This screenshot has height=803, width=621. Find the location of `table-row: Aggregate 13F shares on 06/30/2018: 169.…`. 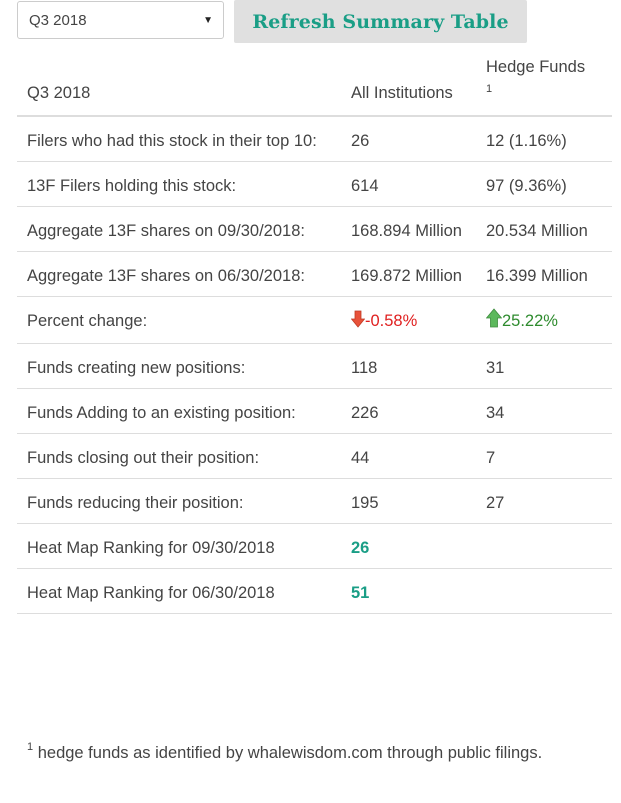

table-row: Aggregate 13F shares on 06/30/2018: 169.… is located at coordinates (314, 274).